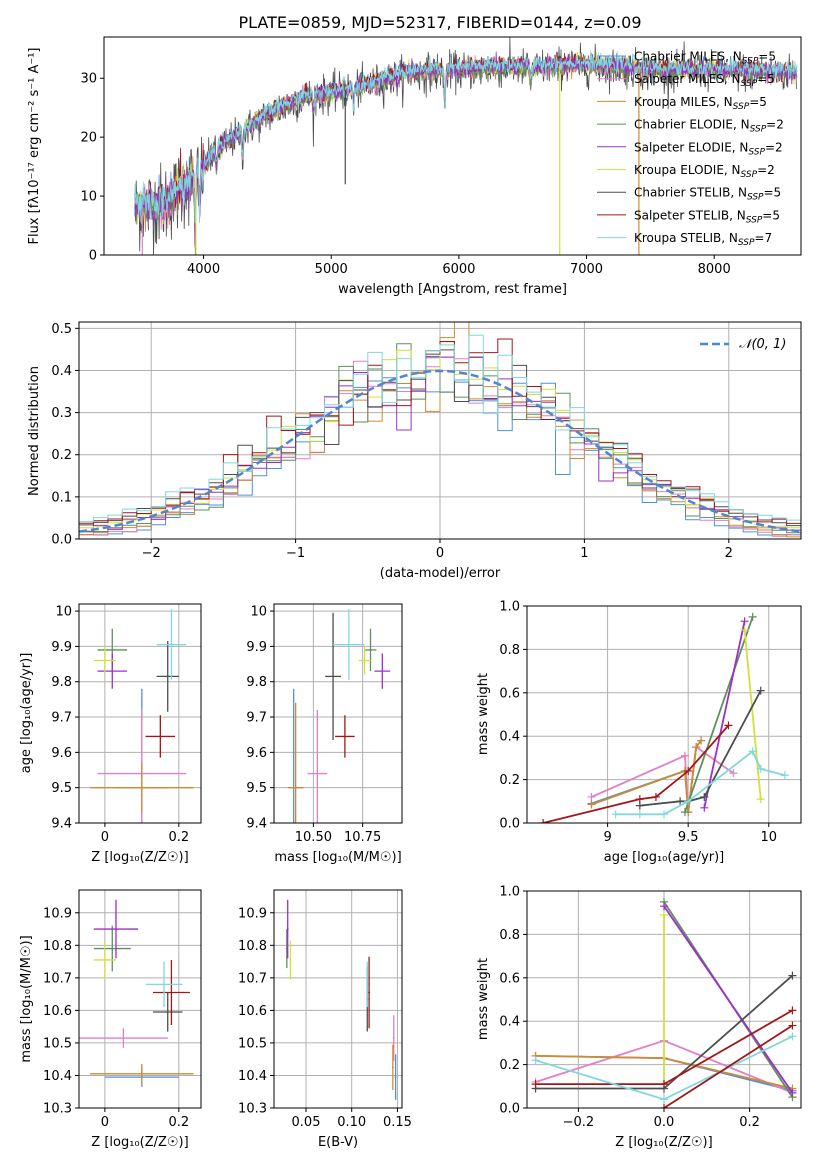  Describe the element at coordinates (338, 1142) in the screenshot. I see `x-axis-label: E(B-V)` at that location.